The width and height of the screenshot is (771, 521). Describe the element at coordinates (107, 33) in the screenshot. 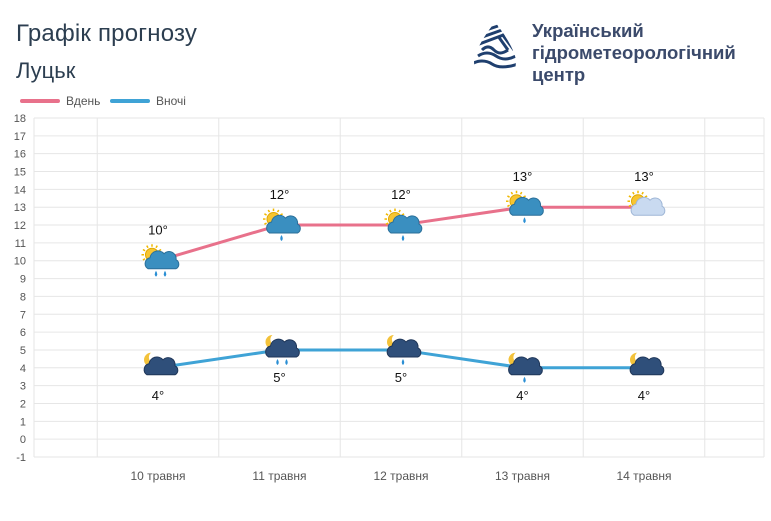

I see `page-title: Графік прогнозу` at that location.